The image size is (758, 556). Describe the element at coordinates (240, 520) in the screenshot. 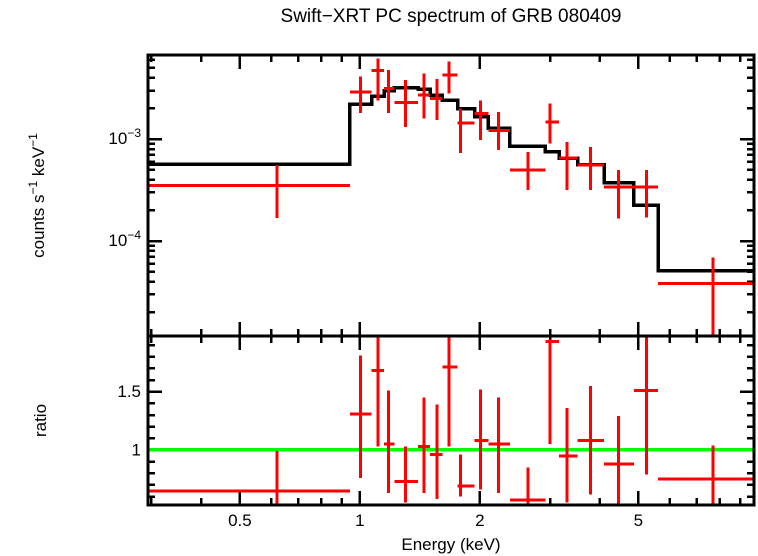

I see `x-tick-label: 0.5` at that location.